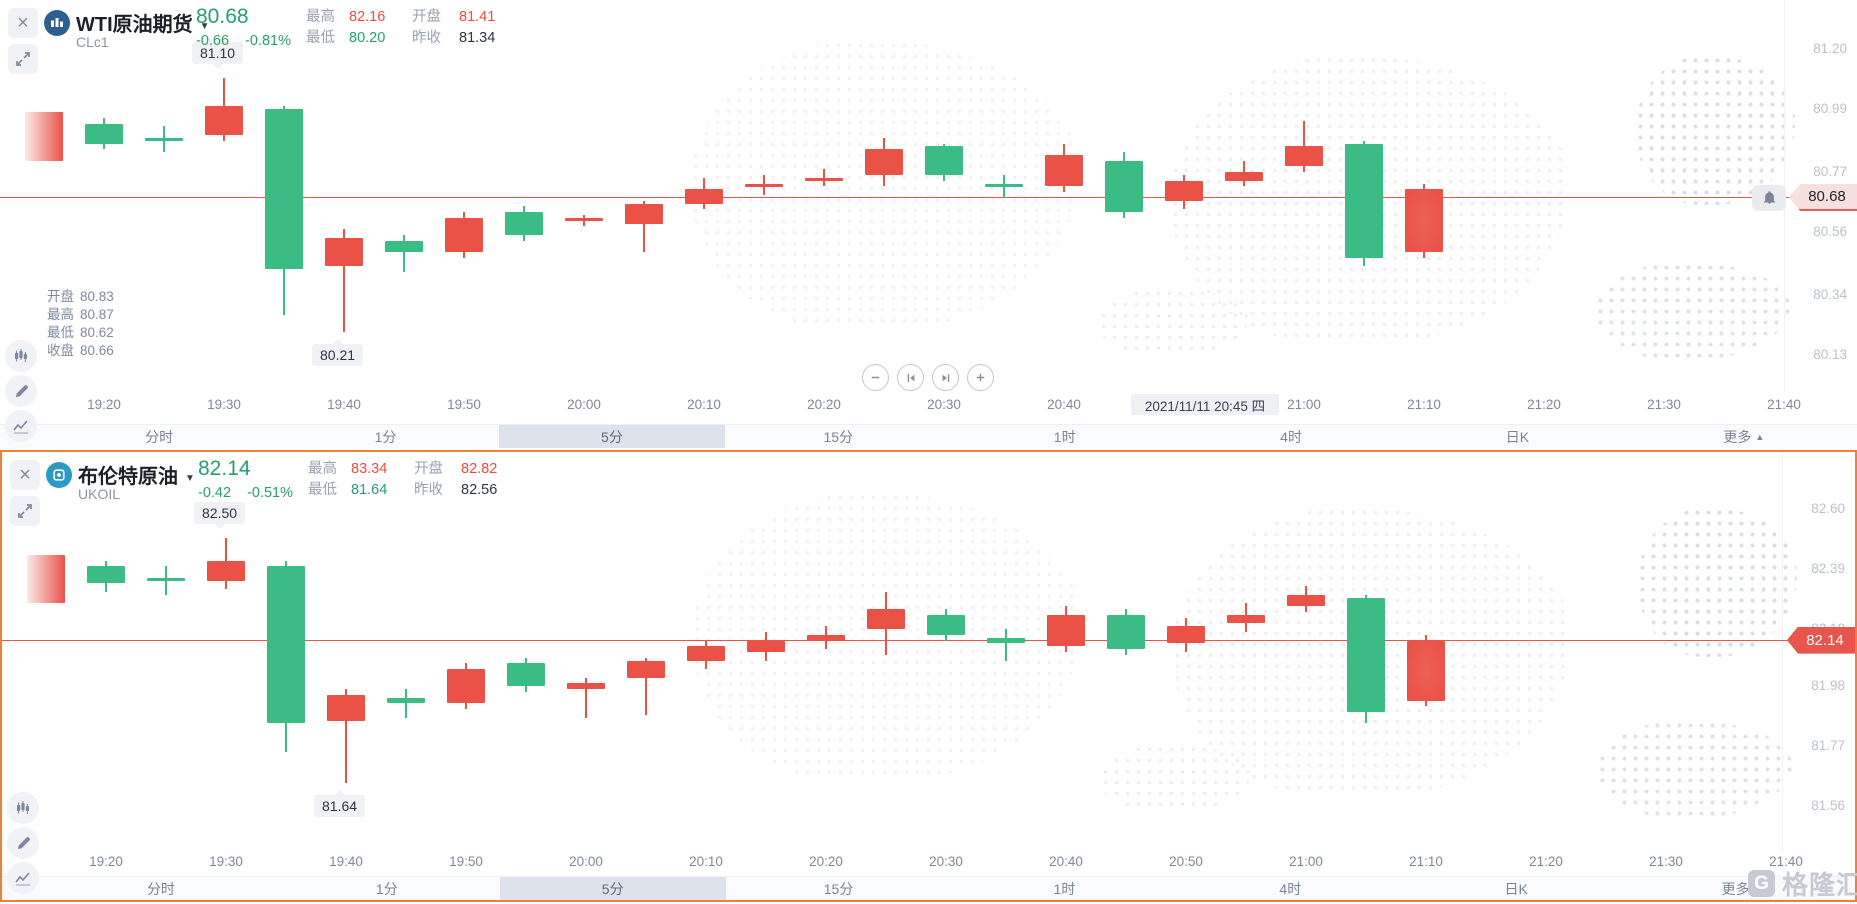 This screenshot has height=904, width=1857. What do you see at coordinates (213, 41) in the screenshot?
I see `change-value: -0.66` at bounding box center [213, 41].